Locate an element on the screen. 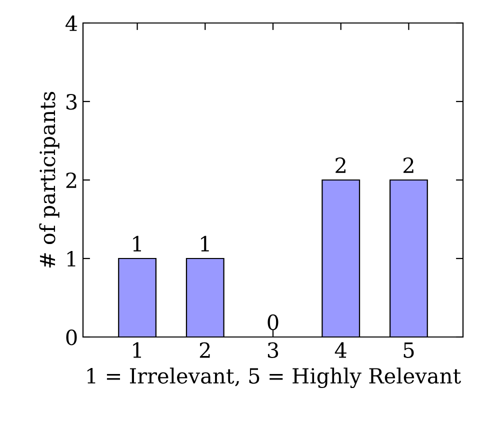 This screenshot has width=503, height=421. y-tick-label: 1 is located at coordinates (71, 258).